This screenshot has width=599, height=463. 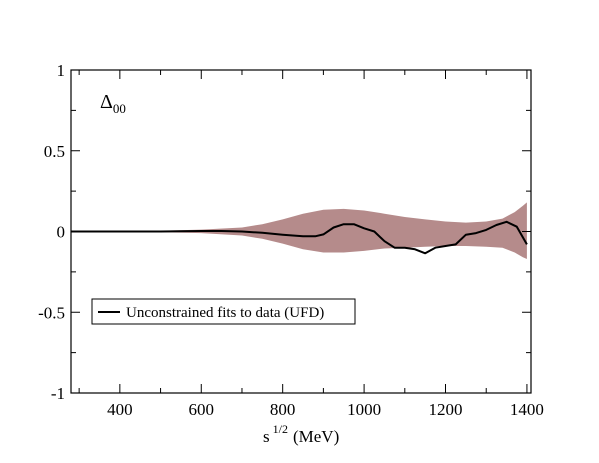 I want to click on delta-symbol: Δ, so click(x=106, y=102).